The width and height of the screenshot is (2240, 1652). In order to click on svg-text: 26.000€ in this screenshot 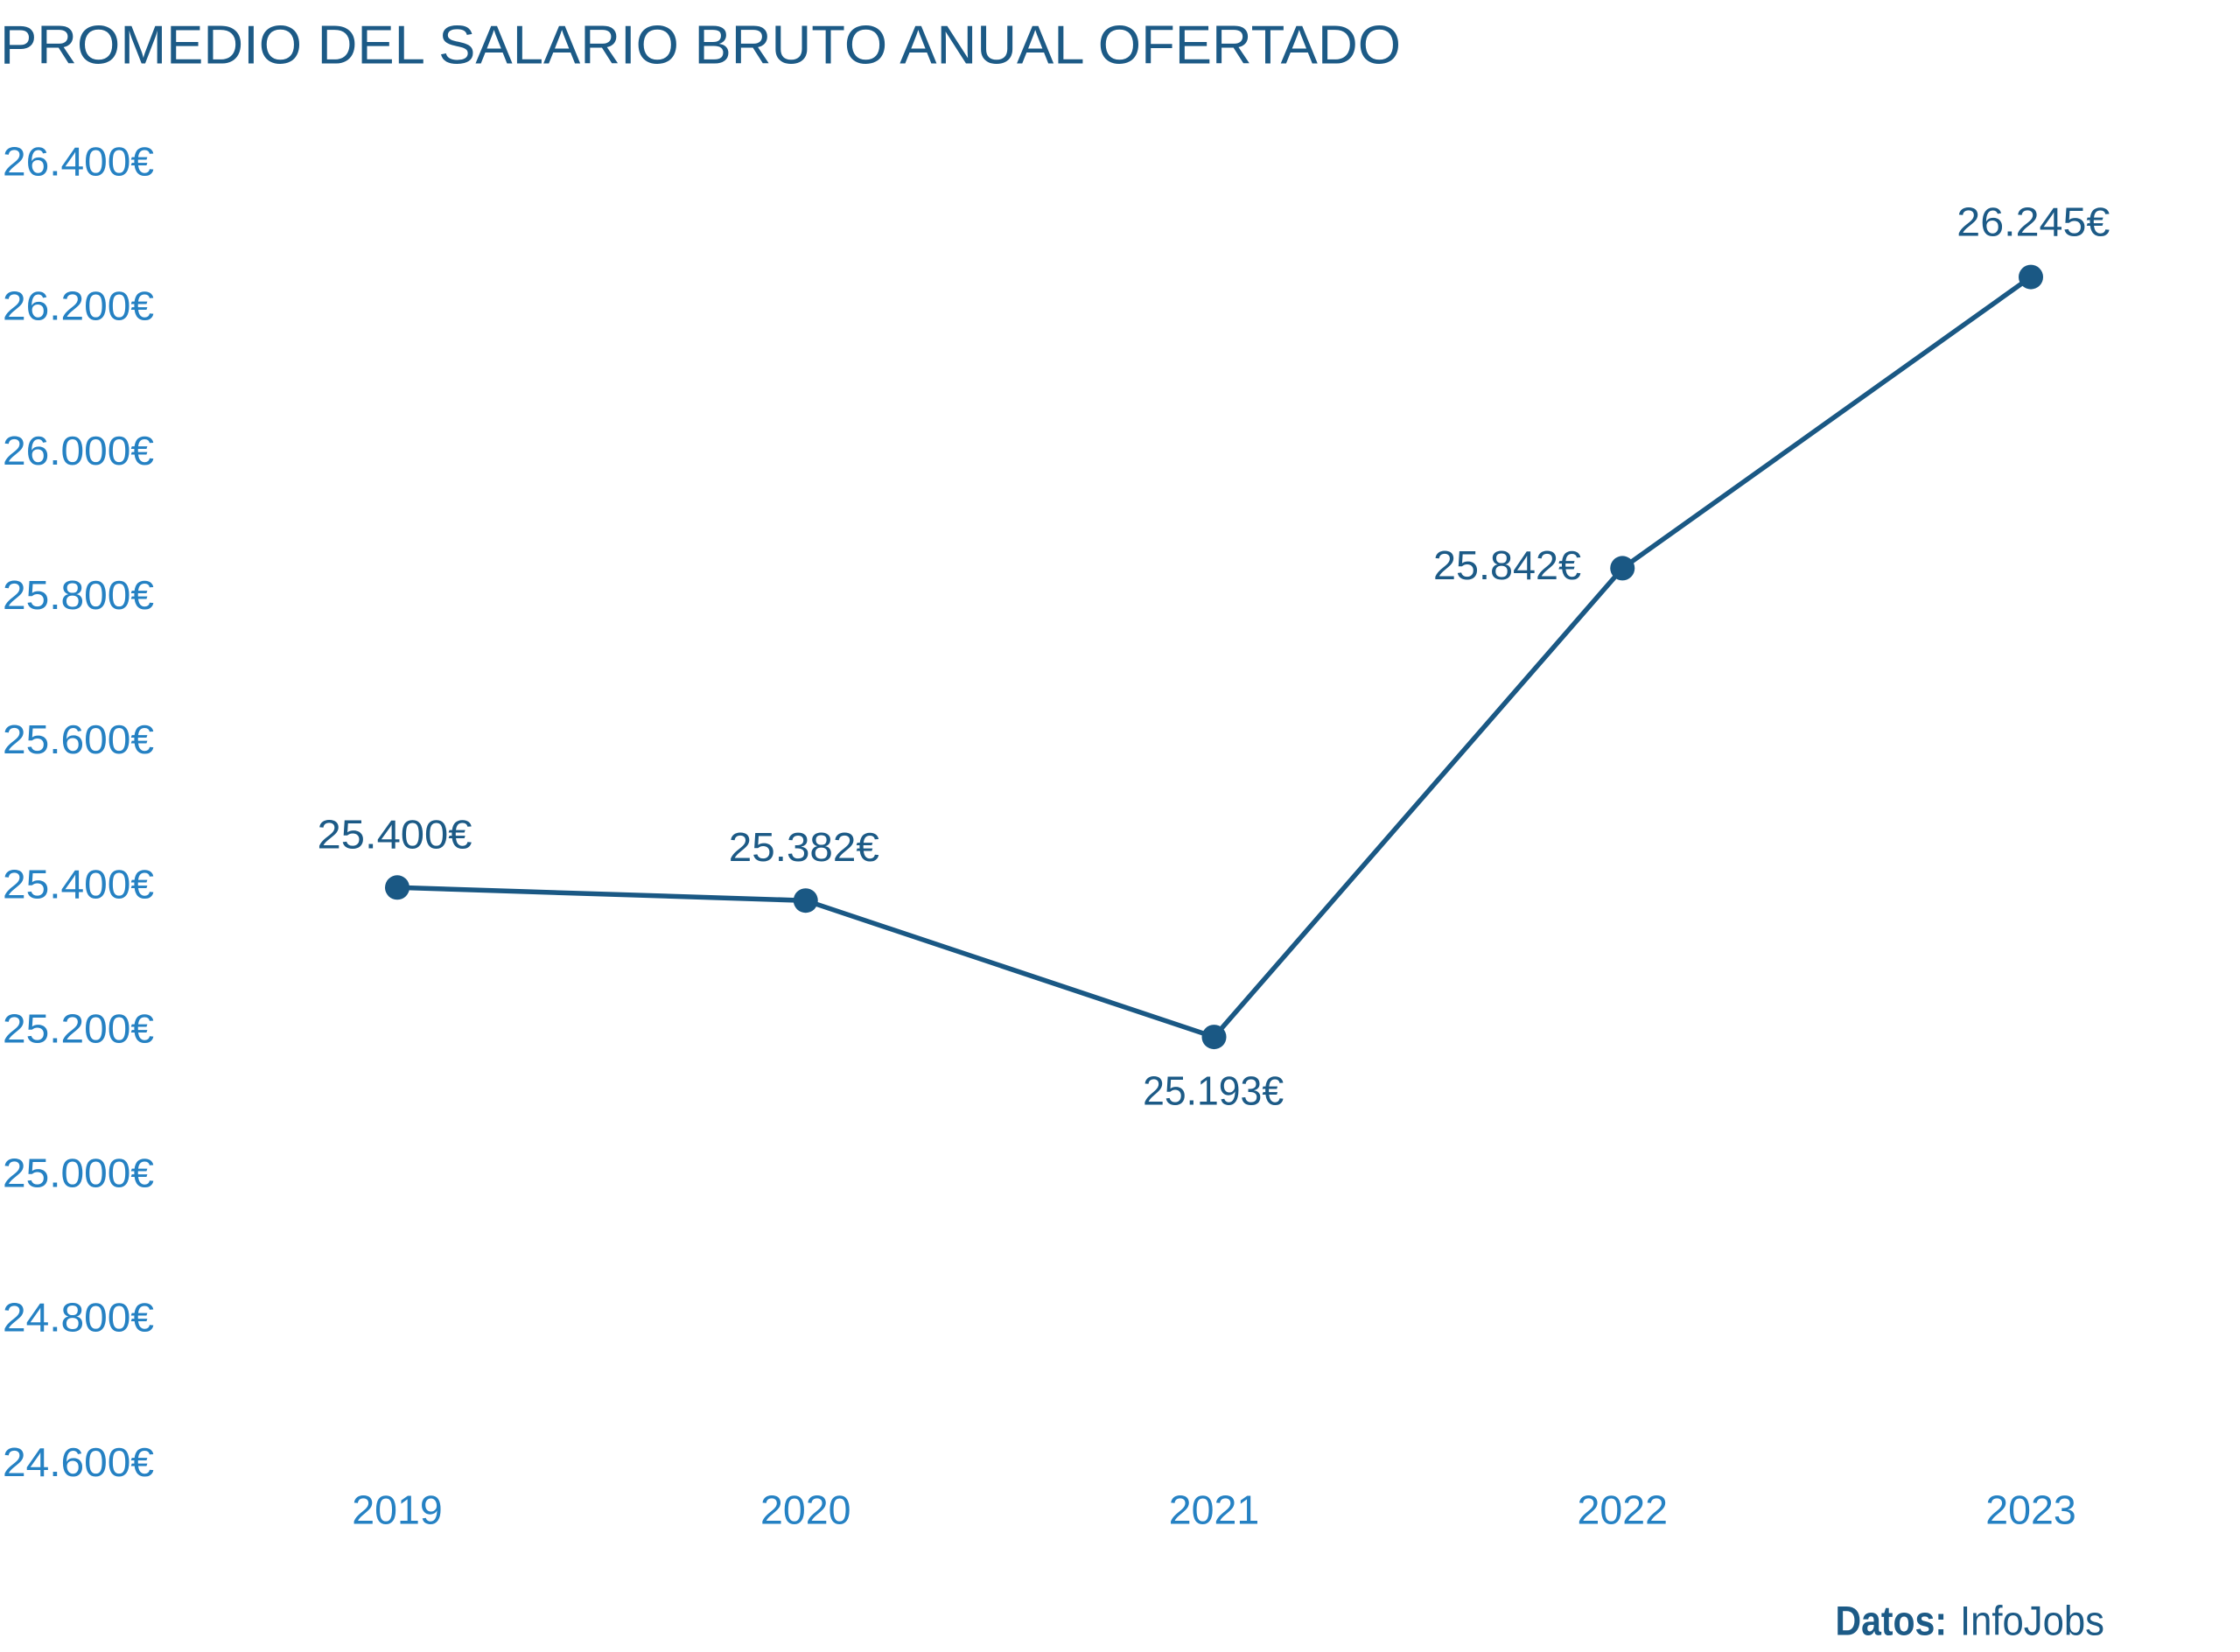, I will do `click(78, 450)`.